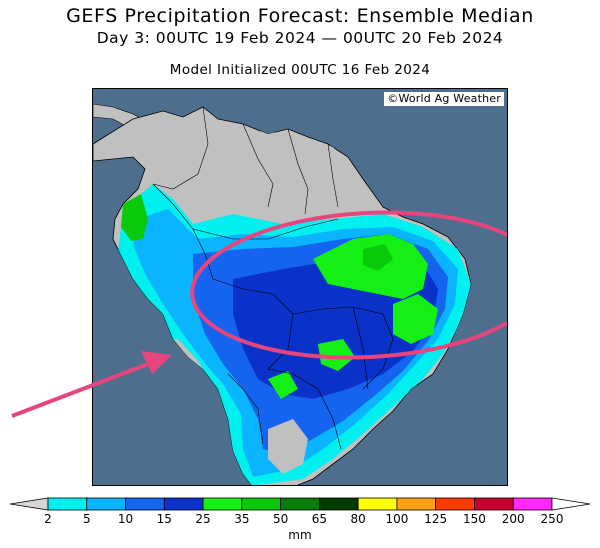 The image size is (600, 548). I want to click on colorbar-tick-label: 10, so click(125, 519).